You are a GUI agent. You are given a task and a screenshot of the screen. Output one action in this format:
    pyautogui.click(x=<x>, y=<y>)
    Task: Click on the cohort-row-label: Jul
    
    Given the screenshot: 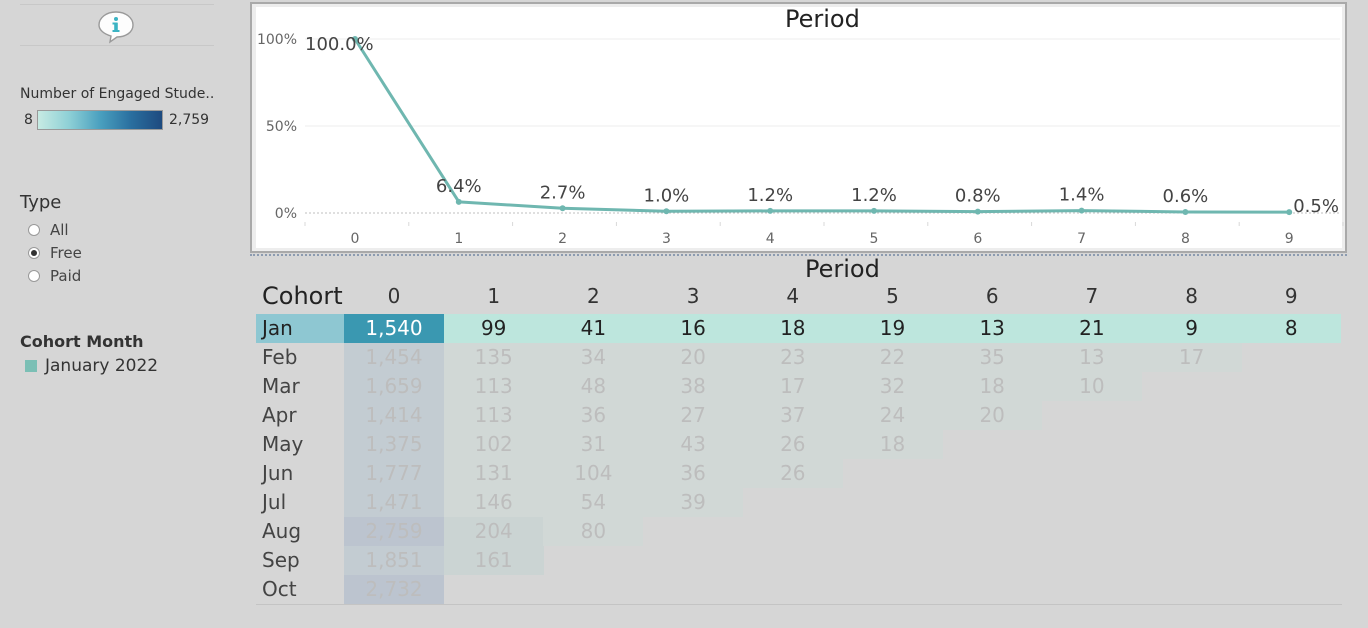 What is the action you would take?
    pyautogui.click(x=274, y=502)
    